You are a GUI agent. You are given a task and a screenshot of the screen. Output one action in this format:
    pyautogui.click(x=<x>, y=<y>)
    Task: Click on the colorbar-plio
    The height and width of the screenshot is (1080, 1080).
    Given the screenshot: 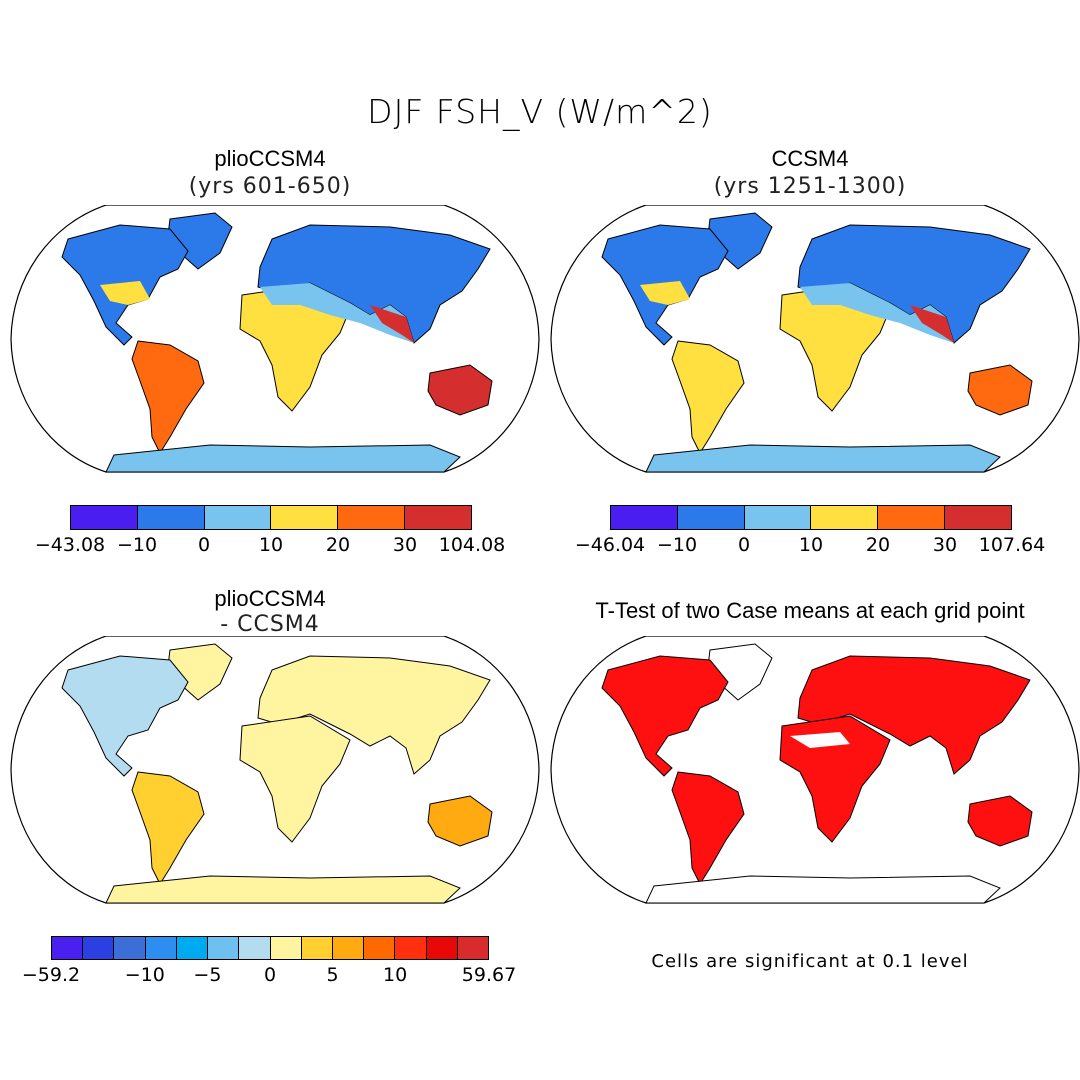 What is the action you would take?
    pyautogui.click(x=271, y=517)
    